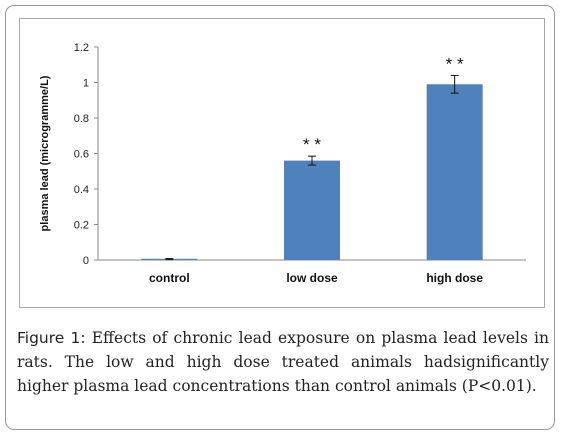 Image resolution: width=562 pixels, height=437 pixels. I want to click on y-tick-label: 1.2, so click(81, 48).